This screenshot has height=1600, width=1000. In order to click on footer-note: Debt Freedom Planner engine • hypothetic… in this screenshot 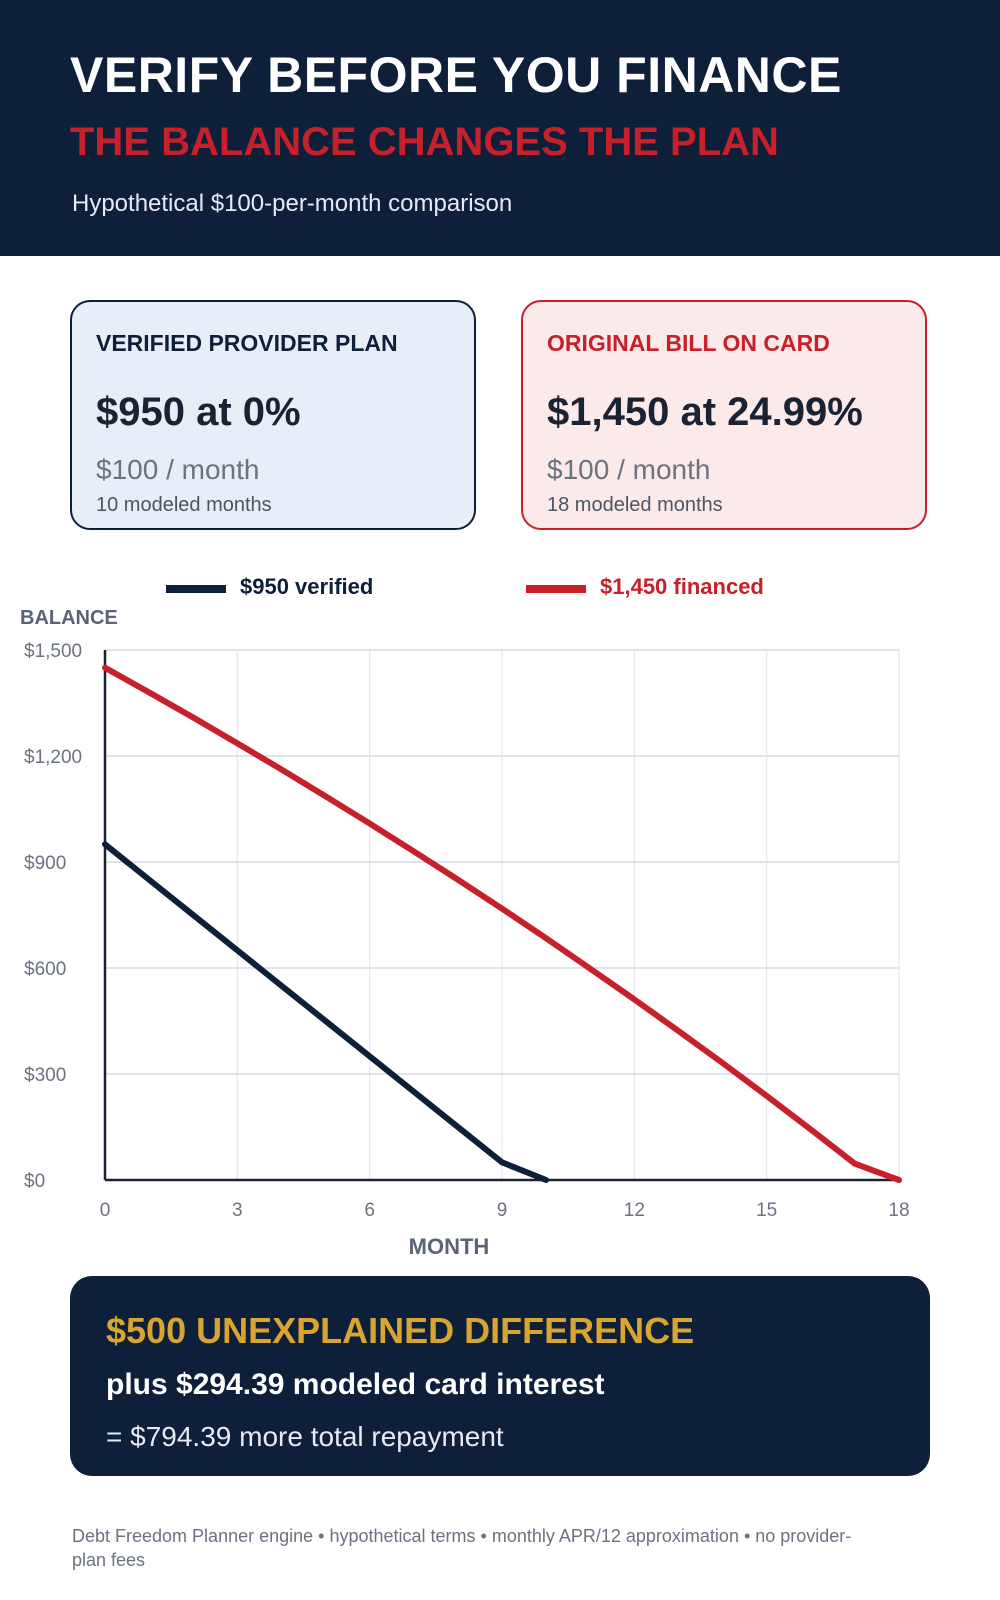, I will do `click(462, 1548)`.